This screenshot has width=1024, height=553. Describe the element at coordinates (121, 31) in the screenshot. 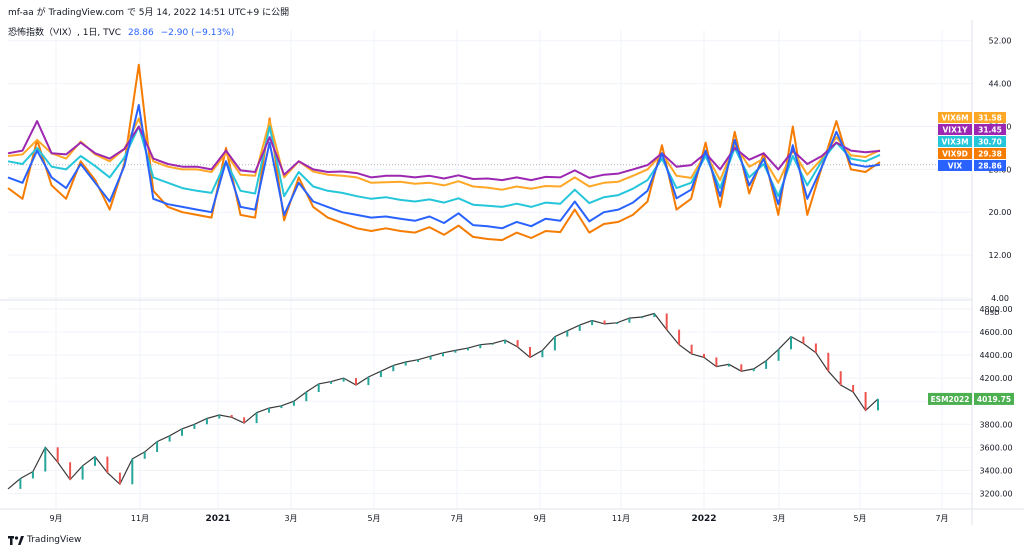

I see `symbol-legend: 恐怖指数（VIX）, 1日, TVC 28.86 −2.90 (−9.13%)` at that location.